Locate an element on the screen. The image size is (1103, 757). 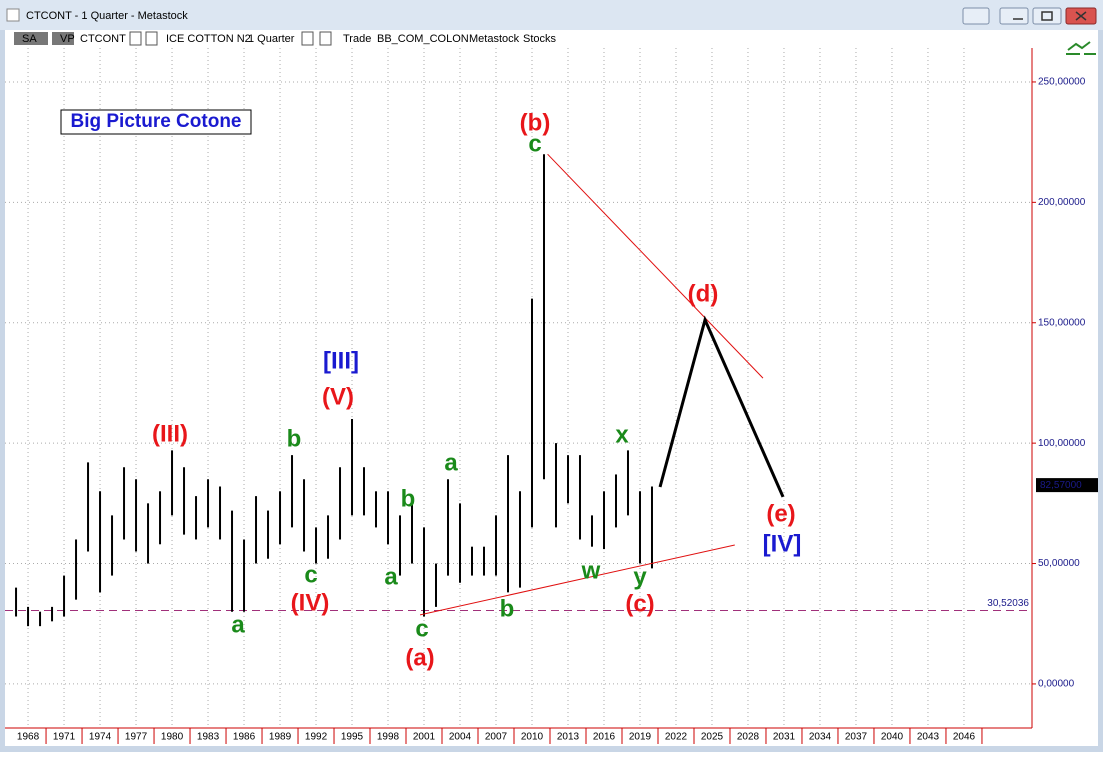
restore-button is located at coordinates (976, 16).